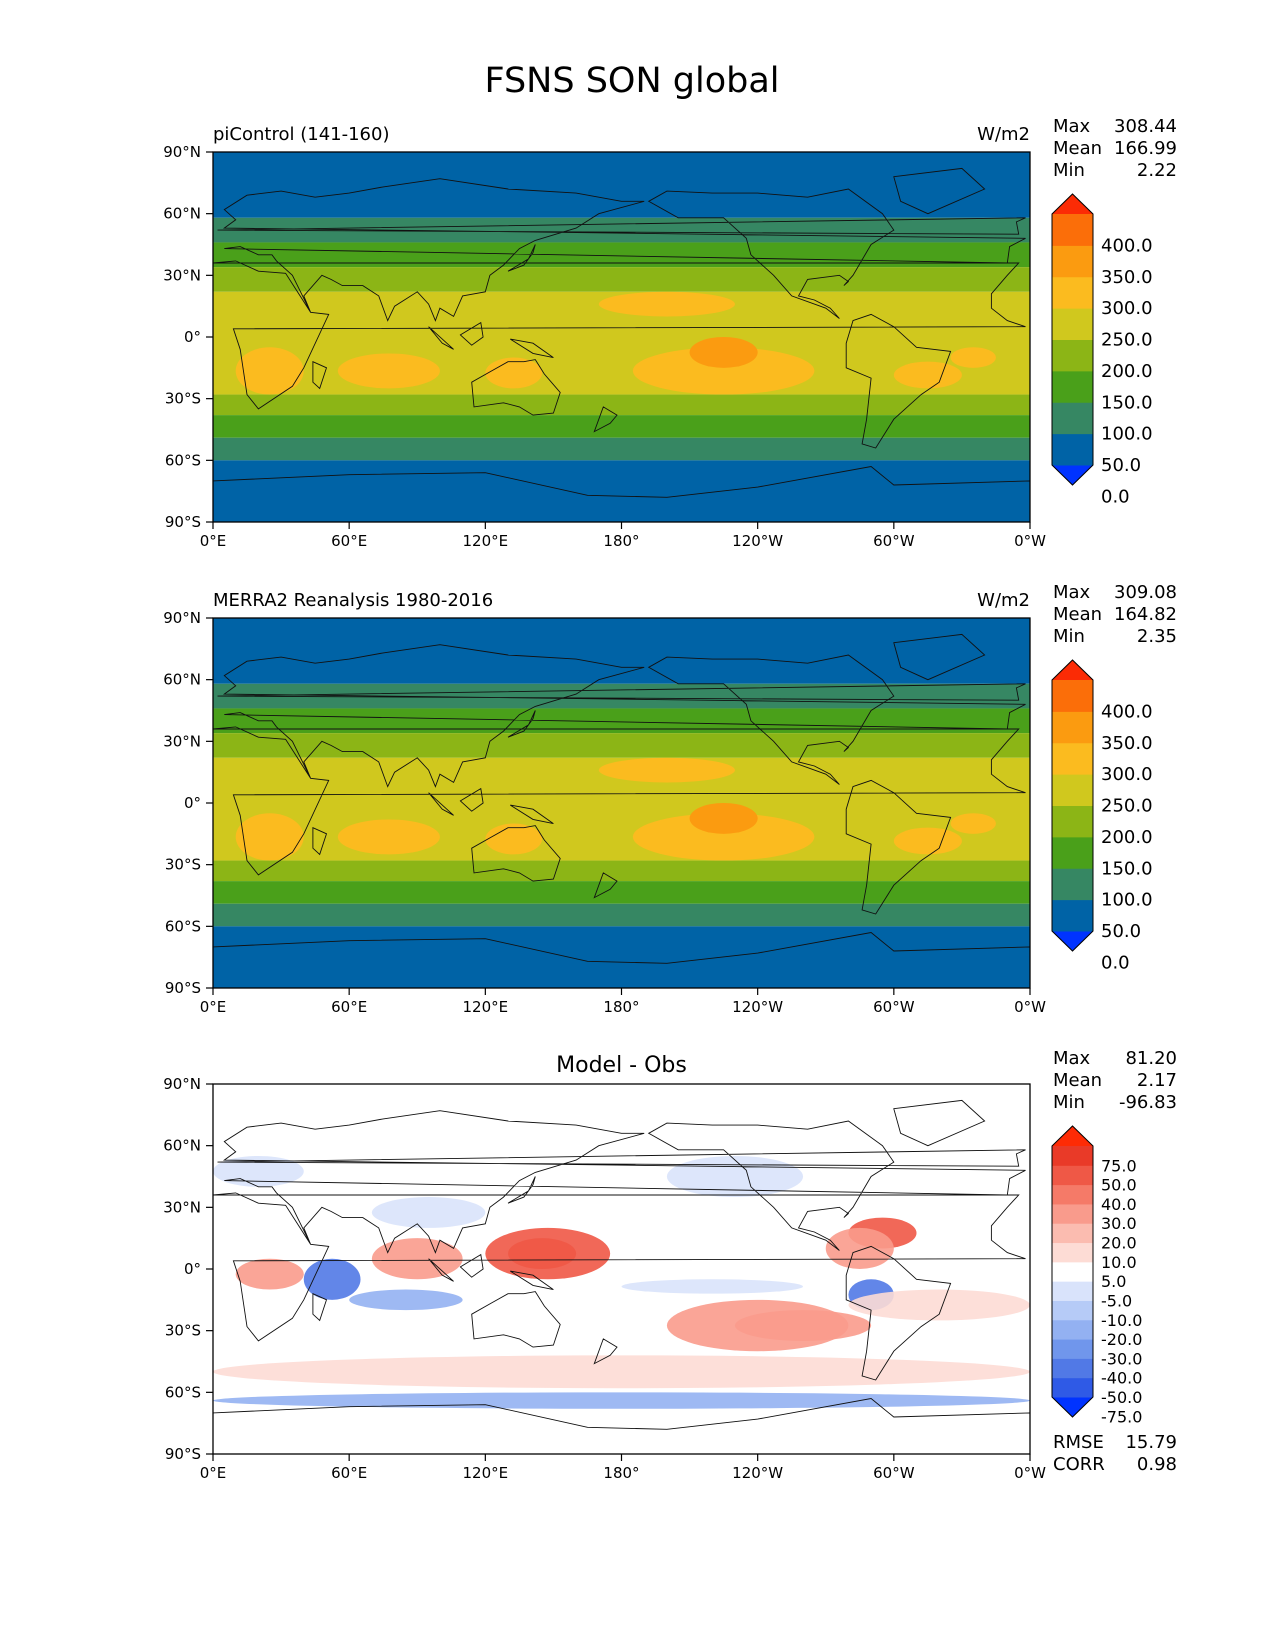 This screenshot has width=1275, height=1650. I want to click on panel-units: W/m2, so click(1003, 600).